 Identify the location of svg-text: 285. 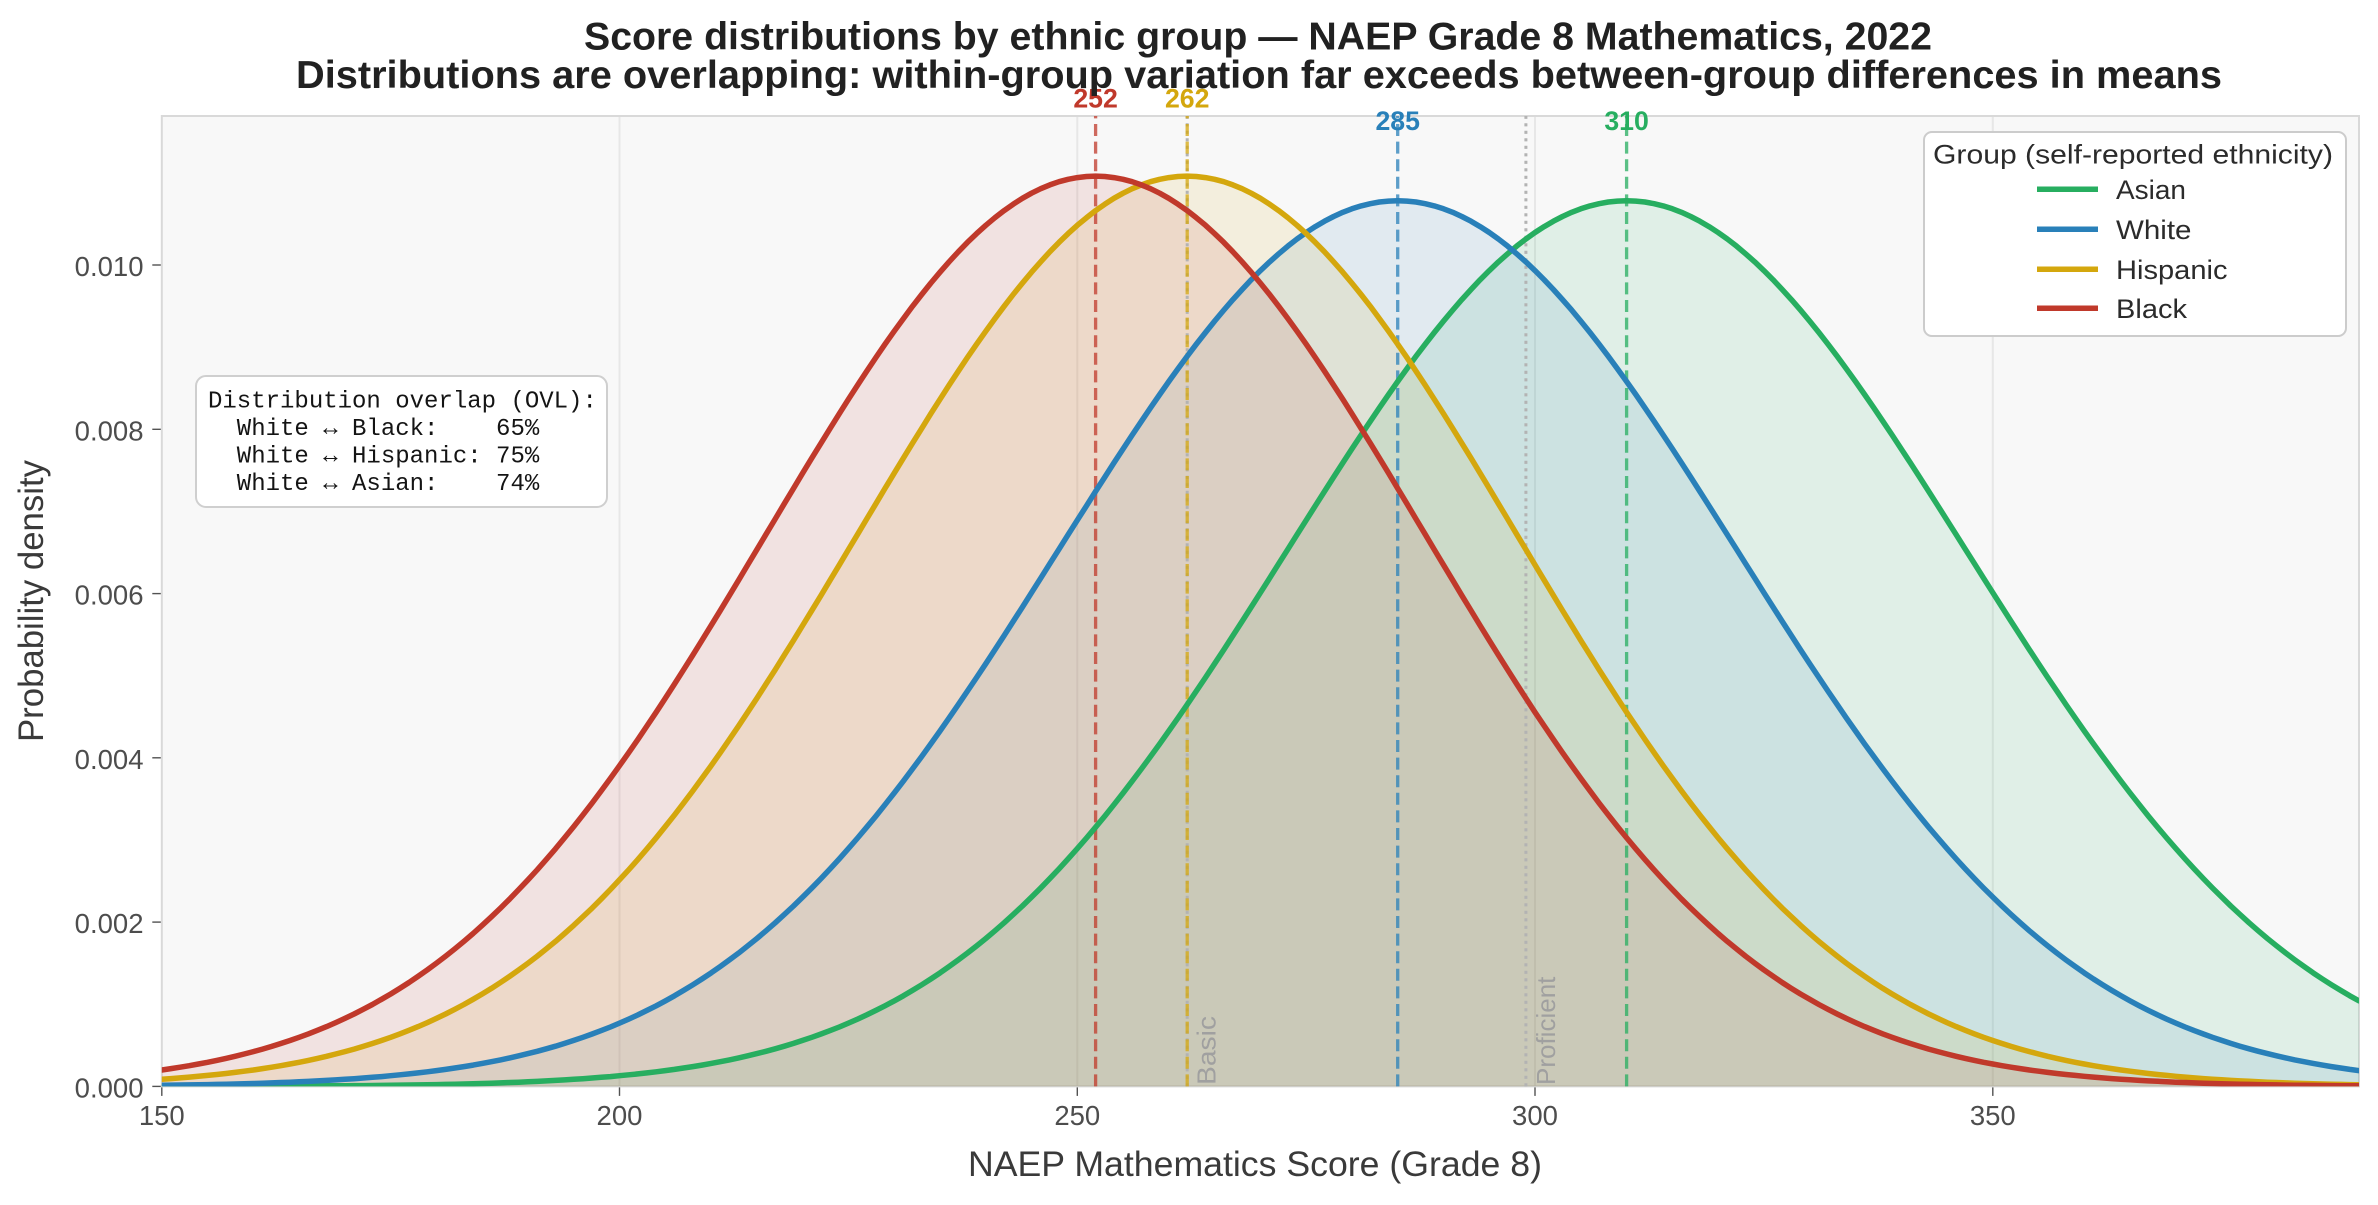
(1397, 120).